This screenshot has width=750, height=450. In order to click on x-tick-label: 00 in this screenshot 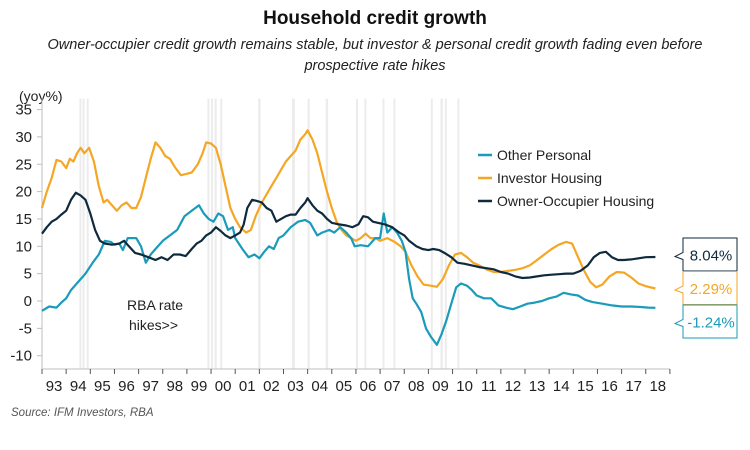, I will do `click(223, 386)`.